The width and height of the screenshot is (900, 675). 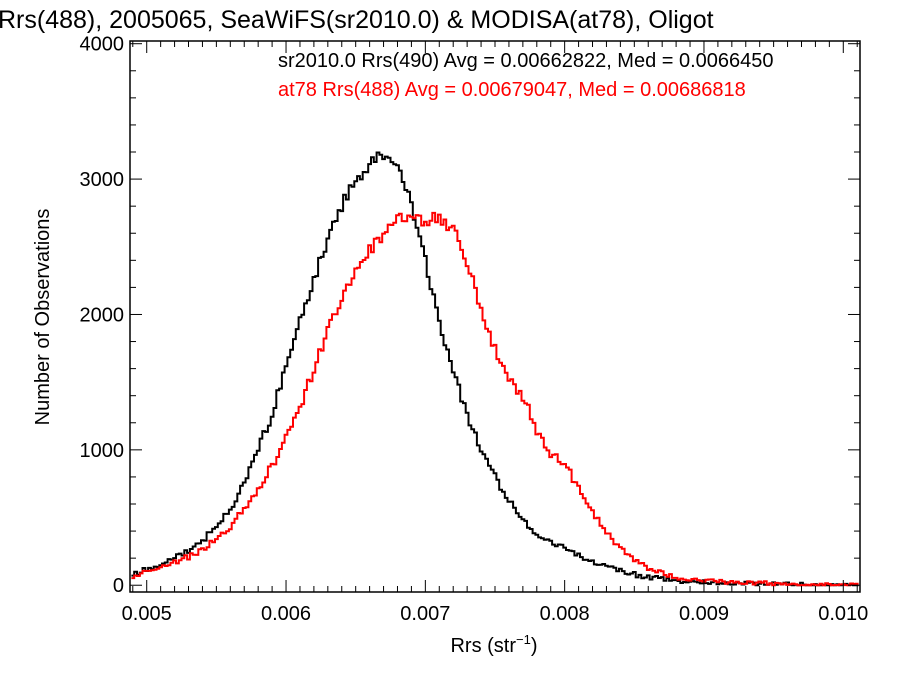 I want to click on x-axis-label-close: ), so click(x=534, y=646).